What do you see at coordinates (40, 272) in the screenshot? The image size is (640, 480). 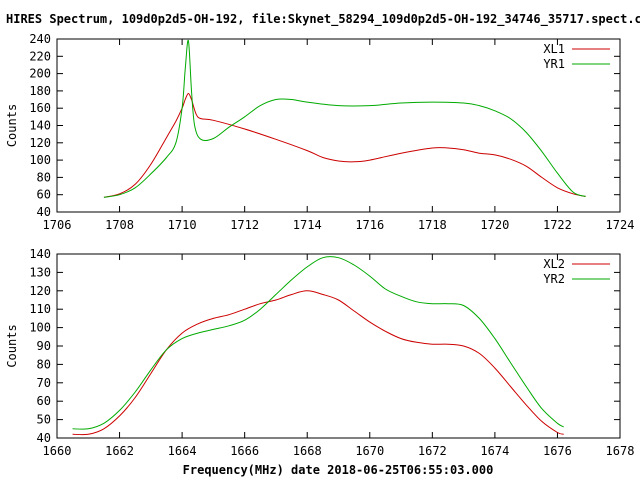 I see `y-tick-label: 130` at bounding box center [40, 272].